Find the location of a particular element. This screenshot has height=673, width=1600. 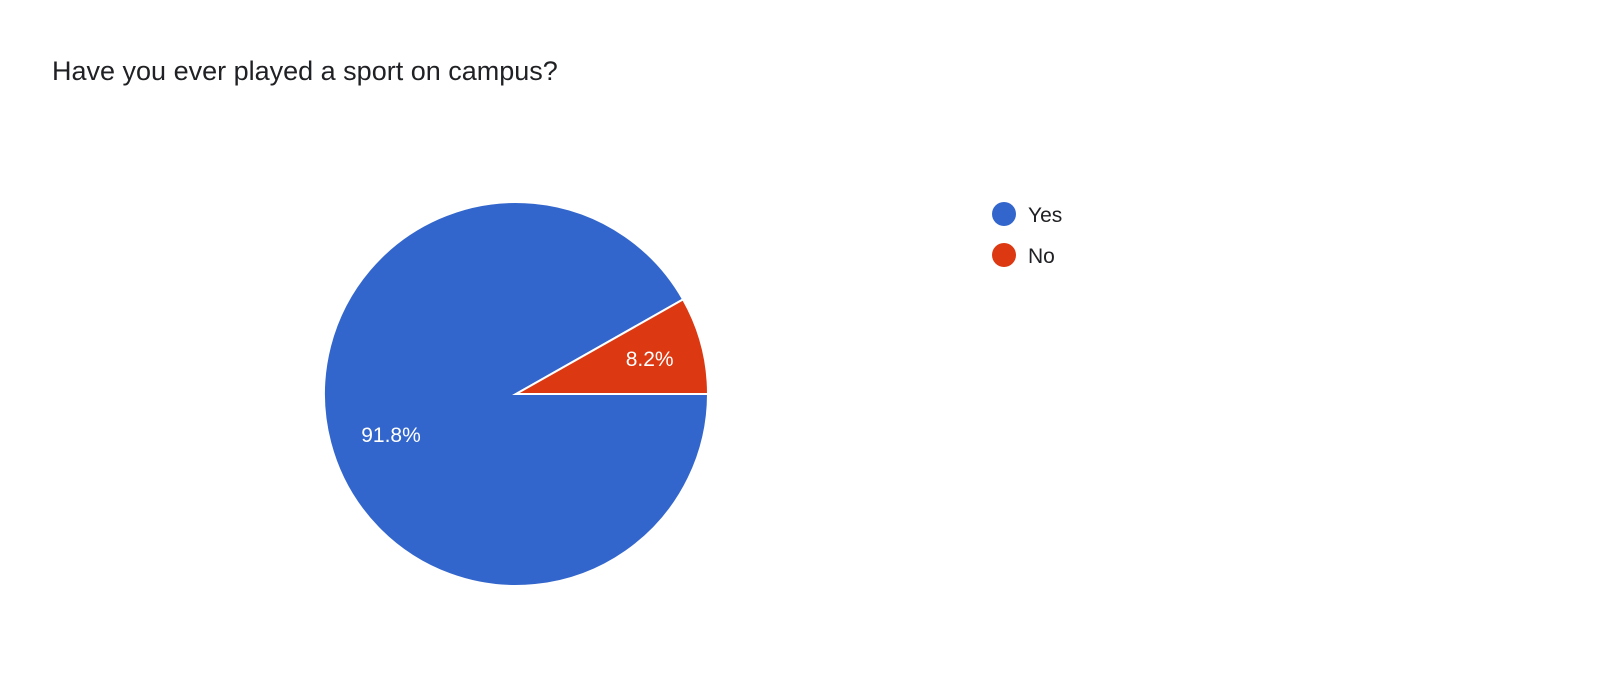

data-label-yes: 91.8% is located at coordinates (391, 435).